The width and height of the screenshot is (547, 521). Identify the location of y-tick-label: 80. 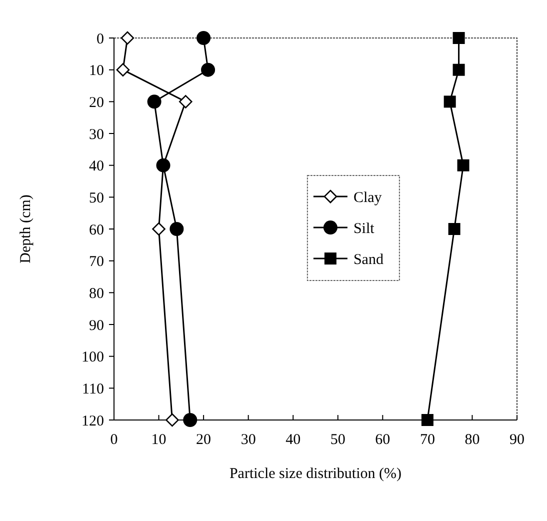
(96, 294).